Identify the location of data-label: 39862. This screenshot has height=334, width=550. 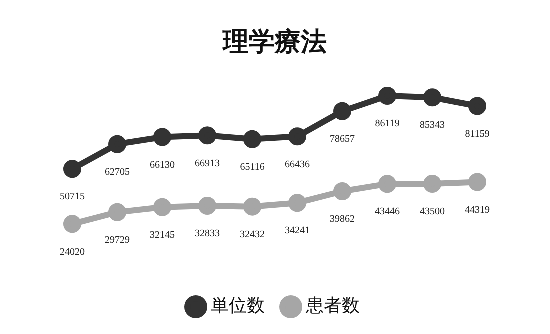
(342, 220).